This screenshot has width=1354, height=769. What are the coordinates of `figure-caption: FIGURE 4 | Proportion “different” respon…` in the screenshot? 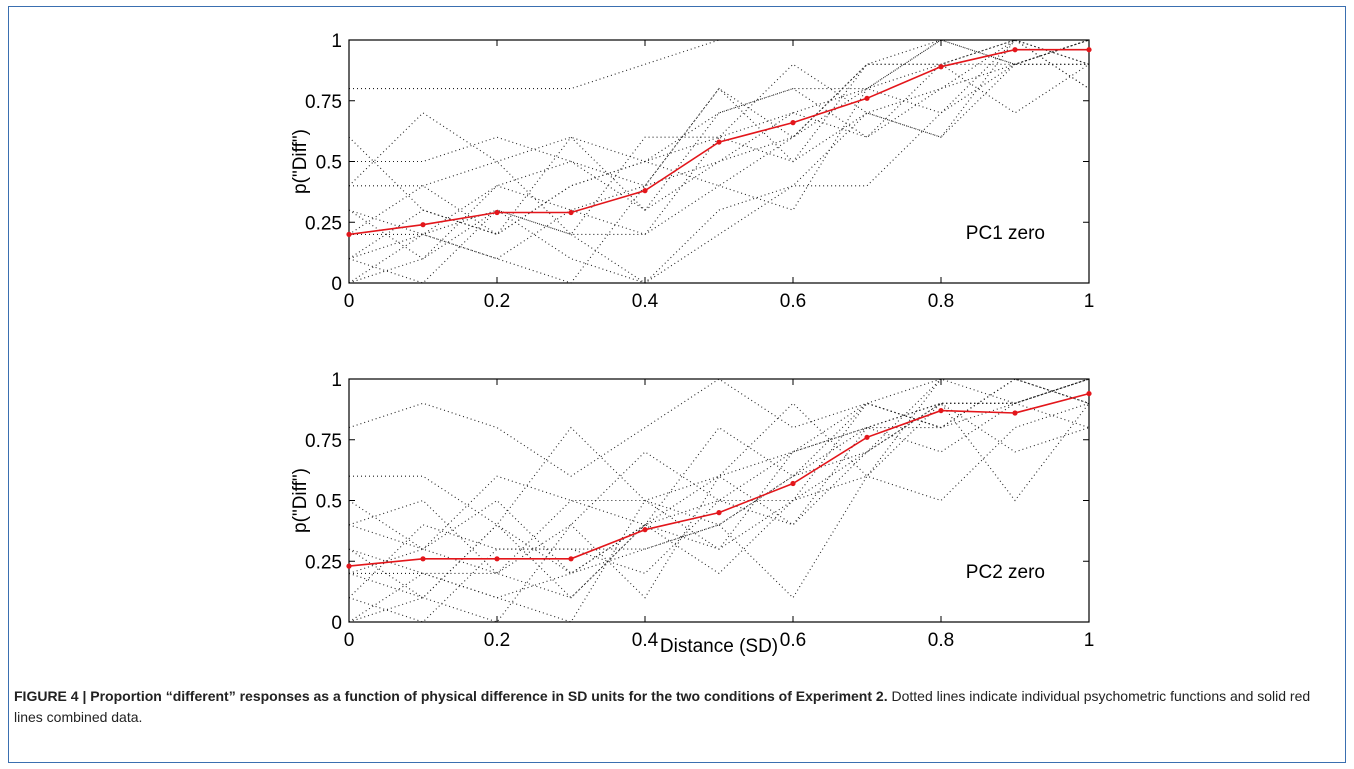 It's located at (669, 707).